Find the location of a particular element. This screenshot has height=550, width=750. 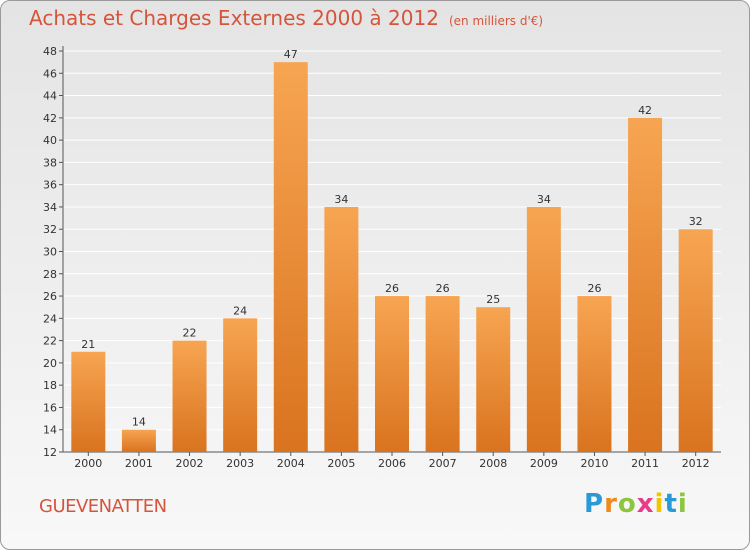

value-label: 22 is located at coordinates (190, 333).